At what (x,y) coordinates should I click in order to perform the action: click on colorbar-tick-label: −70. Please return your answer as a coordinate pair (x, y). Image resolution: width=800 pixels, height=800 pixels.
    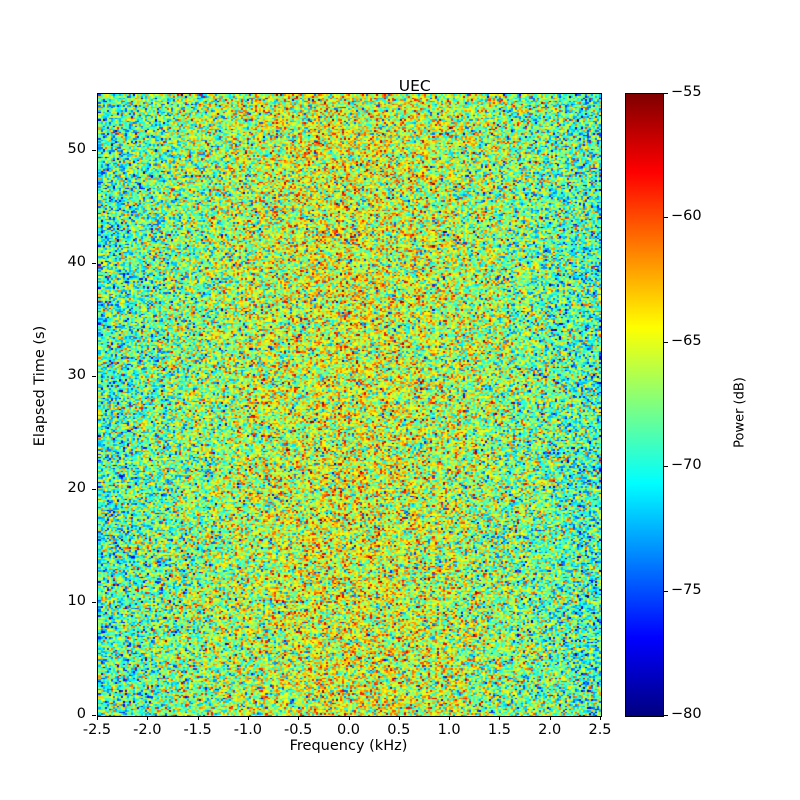
    Looking at the image, I should click on (686, 465).